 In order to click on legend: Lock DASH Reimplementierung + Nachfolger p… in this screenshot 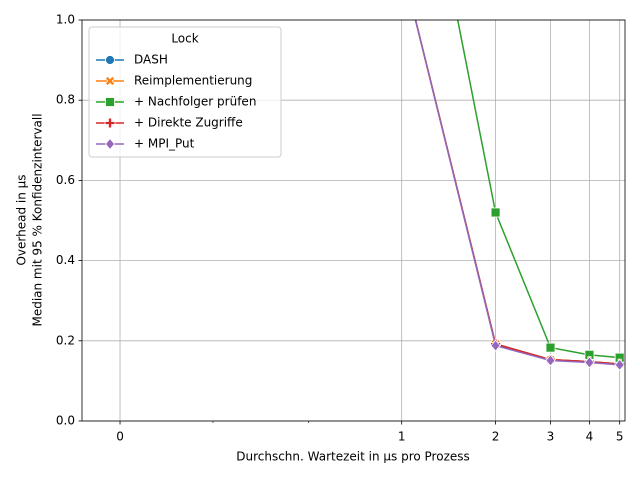, I will do `click(185, 92)`.